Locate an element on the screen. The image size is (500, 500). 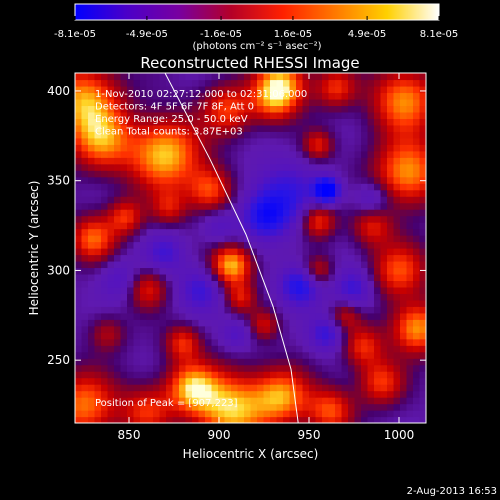
y-tick-label: 350 is located at coordinates (58, 181).